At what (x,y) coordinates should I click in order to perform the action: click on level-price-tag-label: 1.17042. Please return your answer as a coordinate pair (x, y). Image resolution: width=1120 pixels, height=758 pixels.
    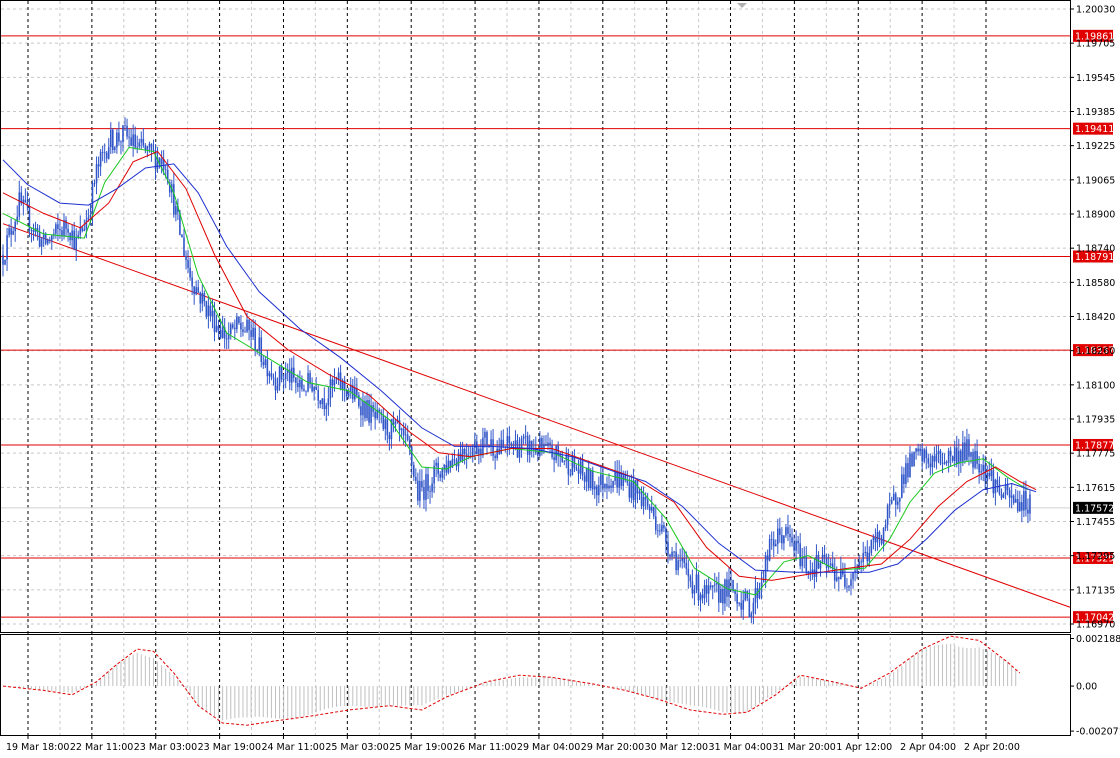
    Looking at the image, I should click on (1094, 618).